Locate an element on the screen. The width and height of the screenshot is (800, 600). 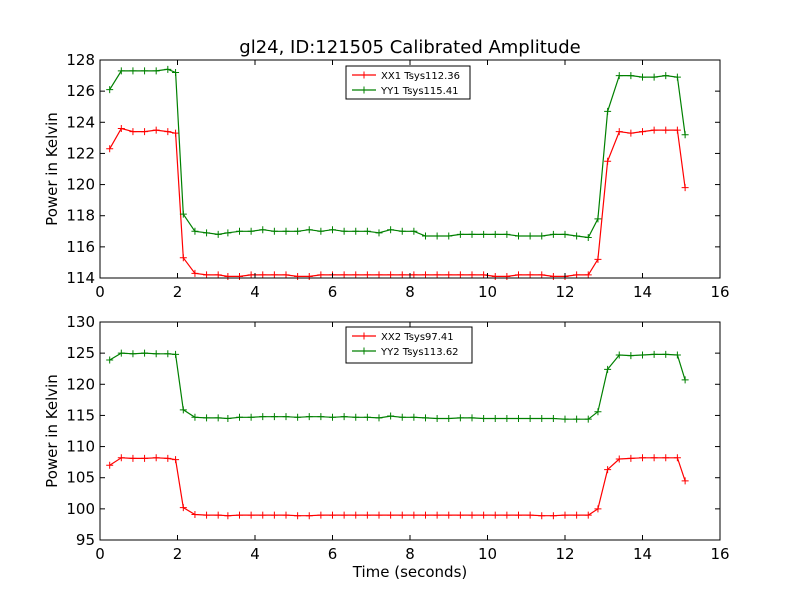
x-tick-label: 14 is located at coordinates (642, 292).